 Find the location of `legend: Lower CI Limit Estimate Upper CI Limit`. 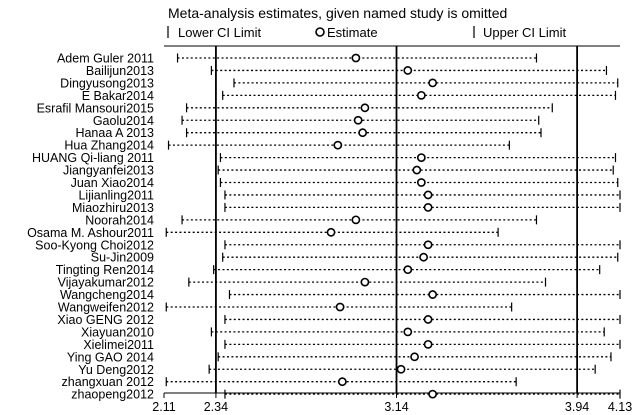

legend: Lower CI Limit Estimate Upper CI Limit is located at coordinates (366, 32).